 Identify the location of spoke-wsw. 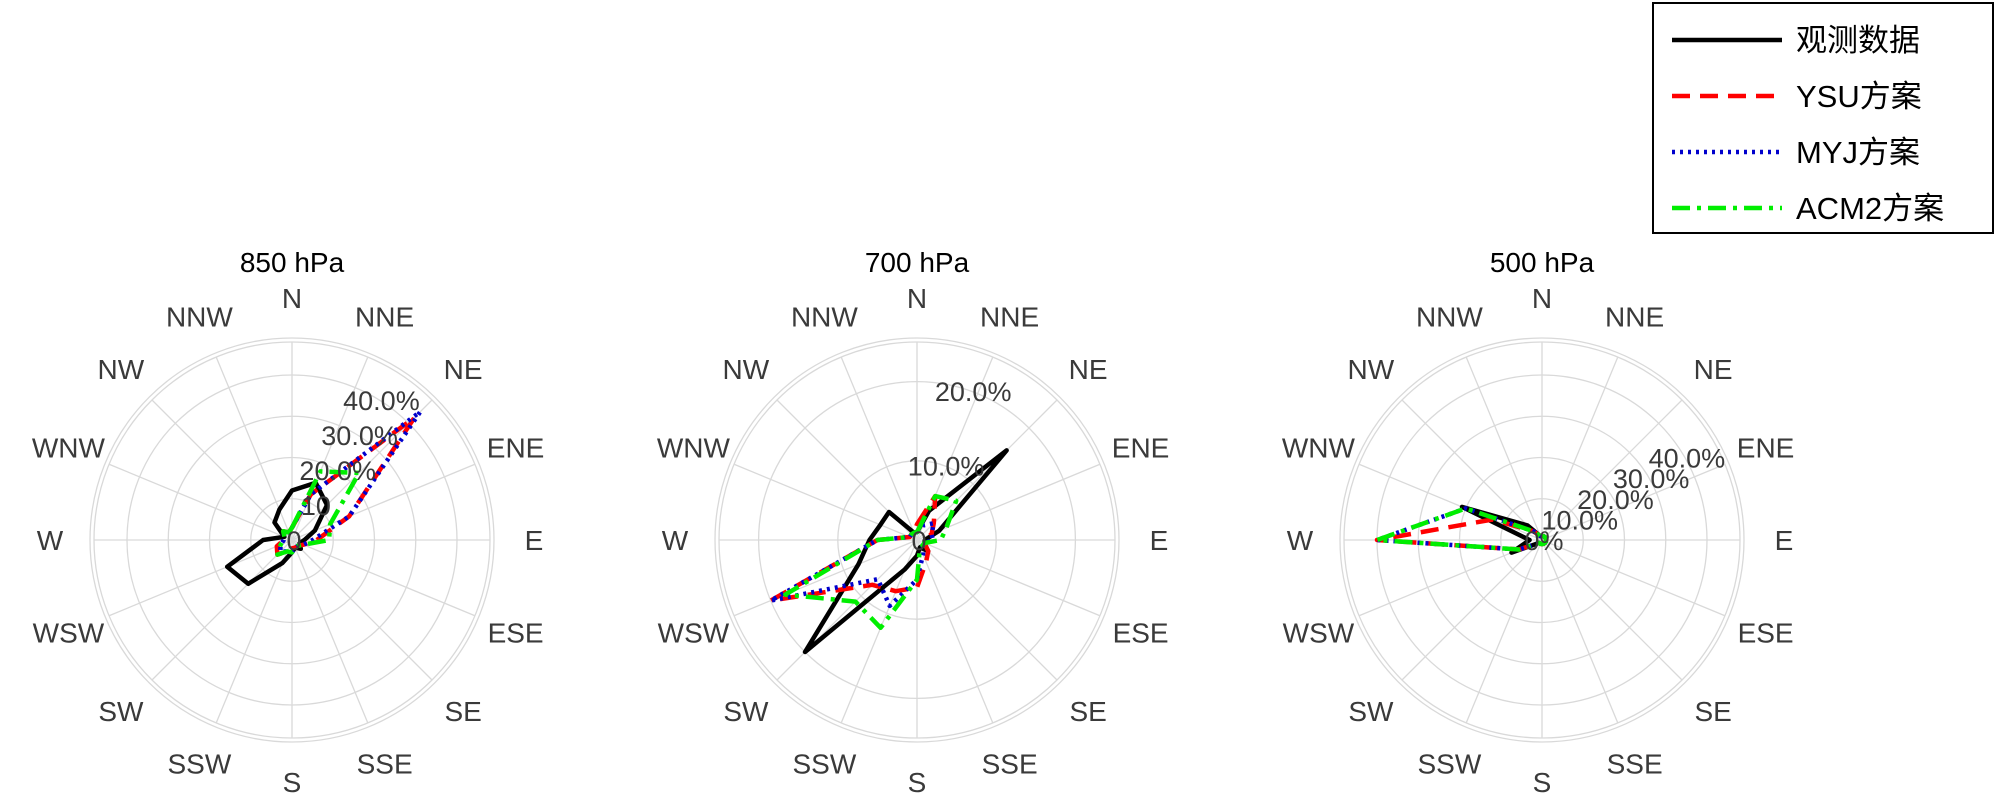
(825, 578).